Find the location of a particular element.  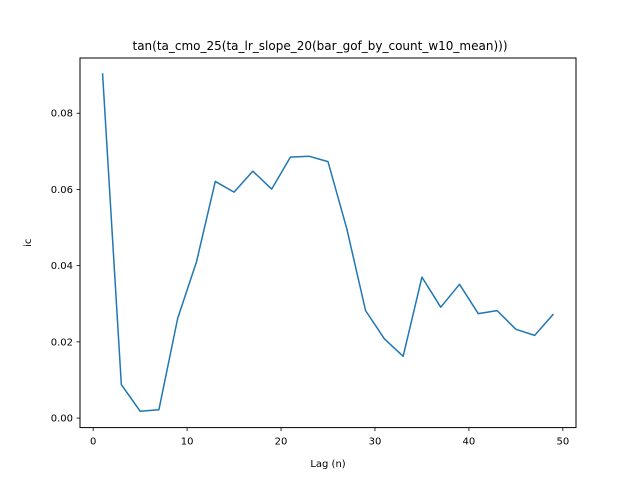

x-tick-label: 30 is located at coordinates (375, 442).